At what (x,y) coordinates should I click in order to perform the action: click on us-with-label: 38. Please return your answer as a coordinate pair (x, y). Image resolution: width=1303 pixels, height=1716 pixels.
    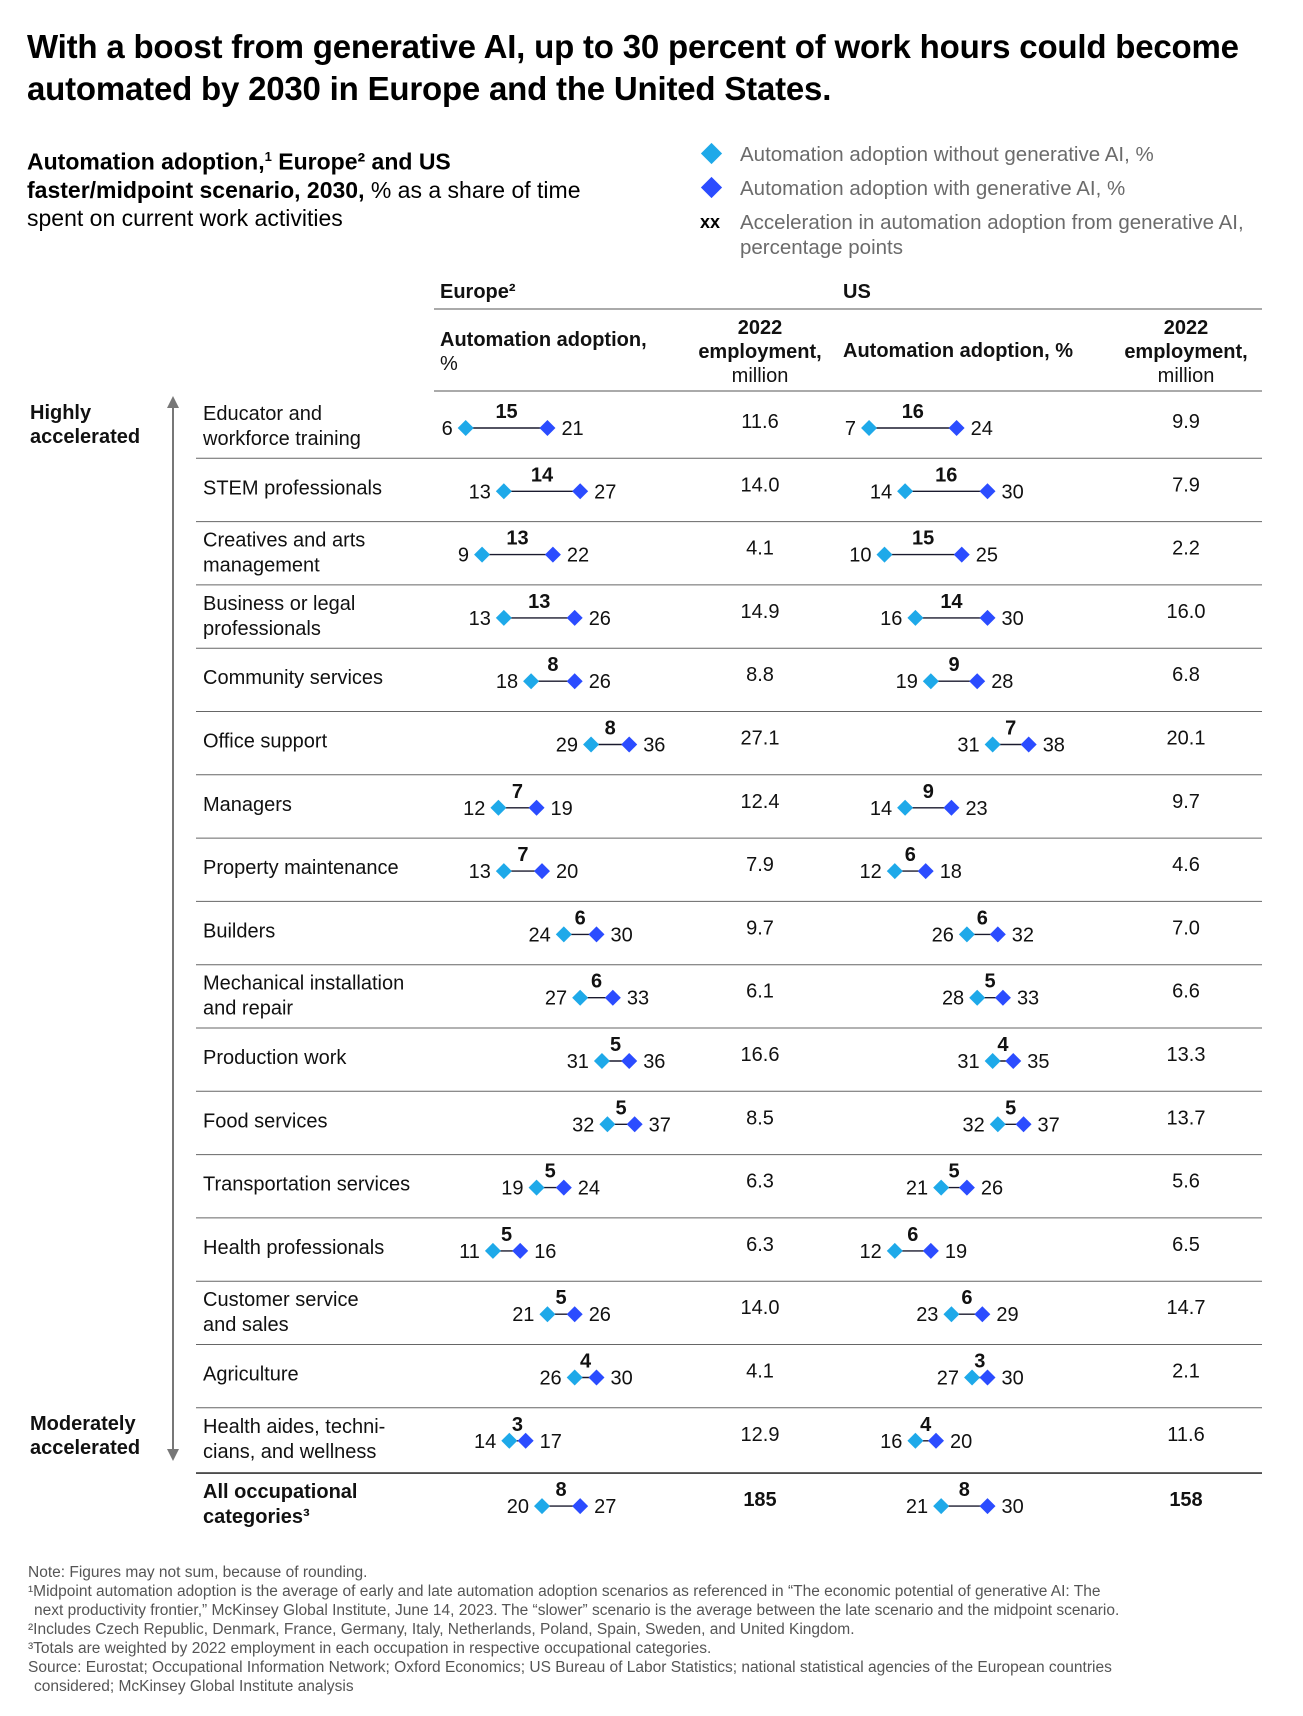
    Looking at the image, I should click on (1054, 746).